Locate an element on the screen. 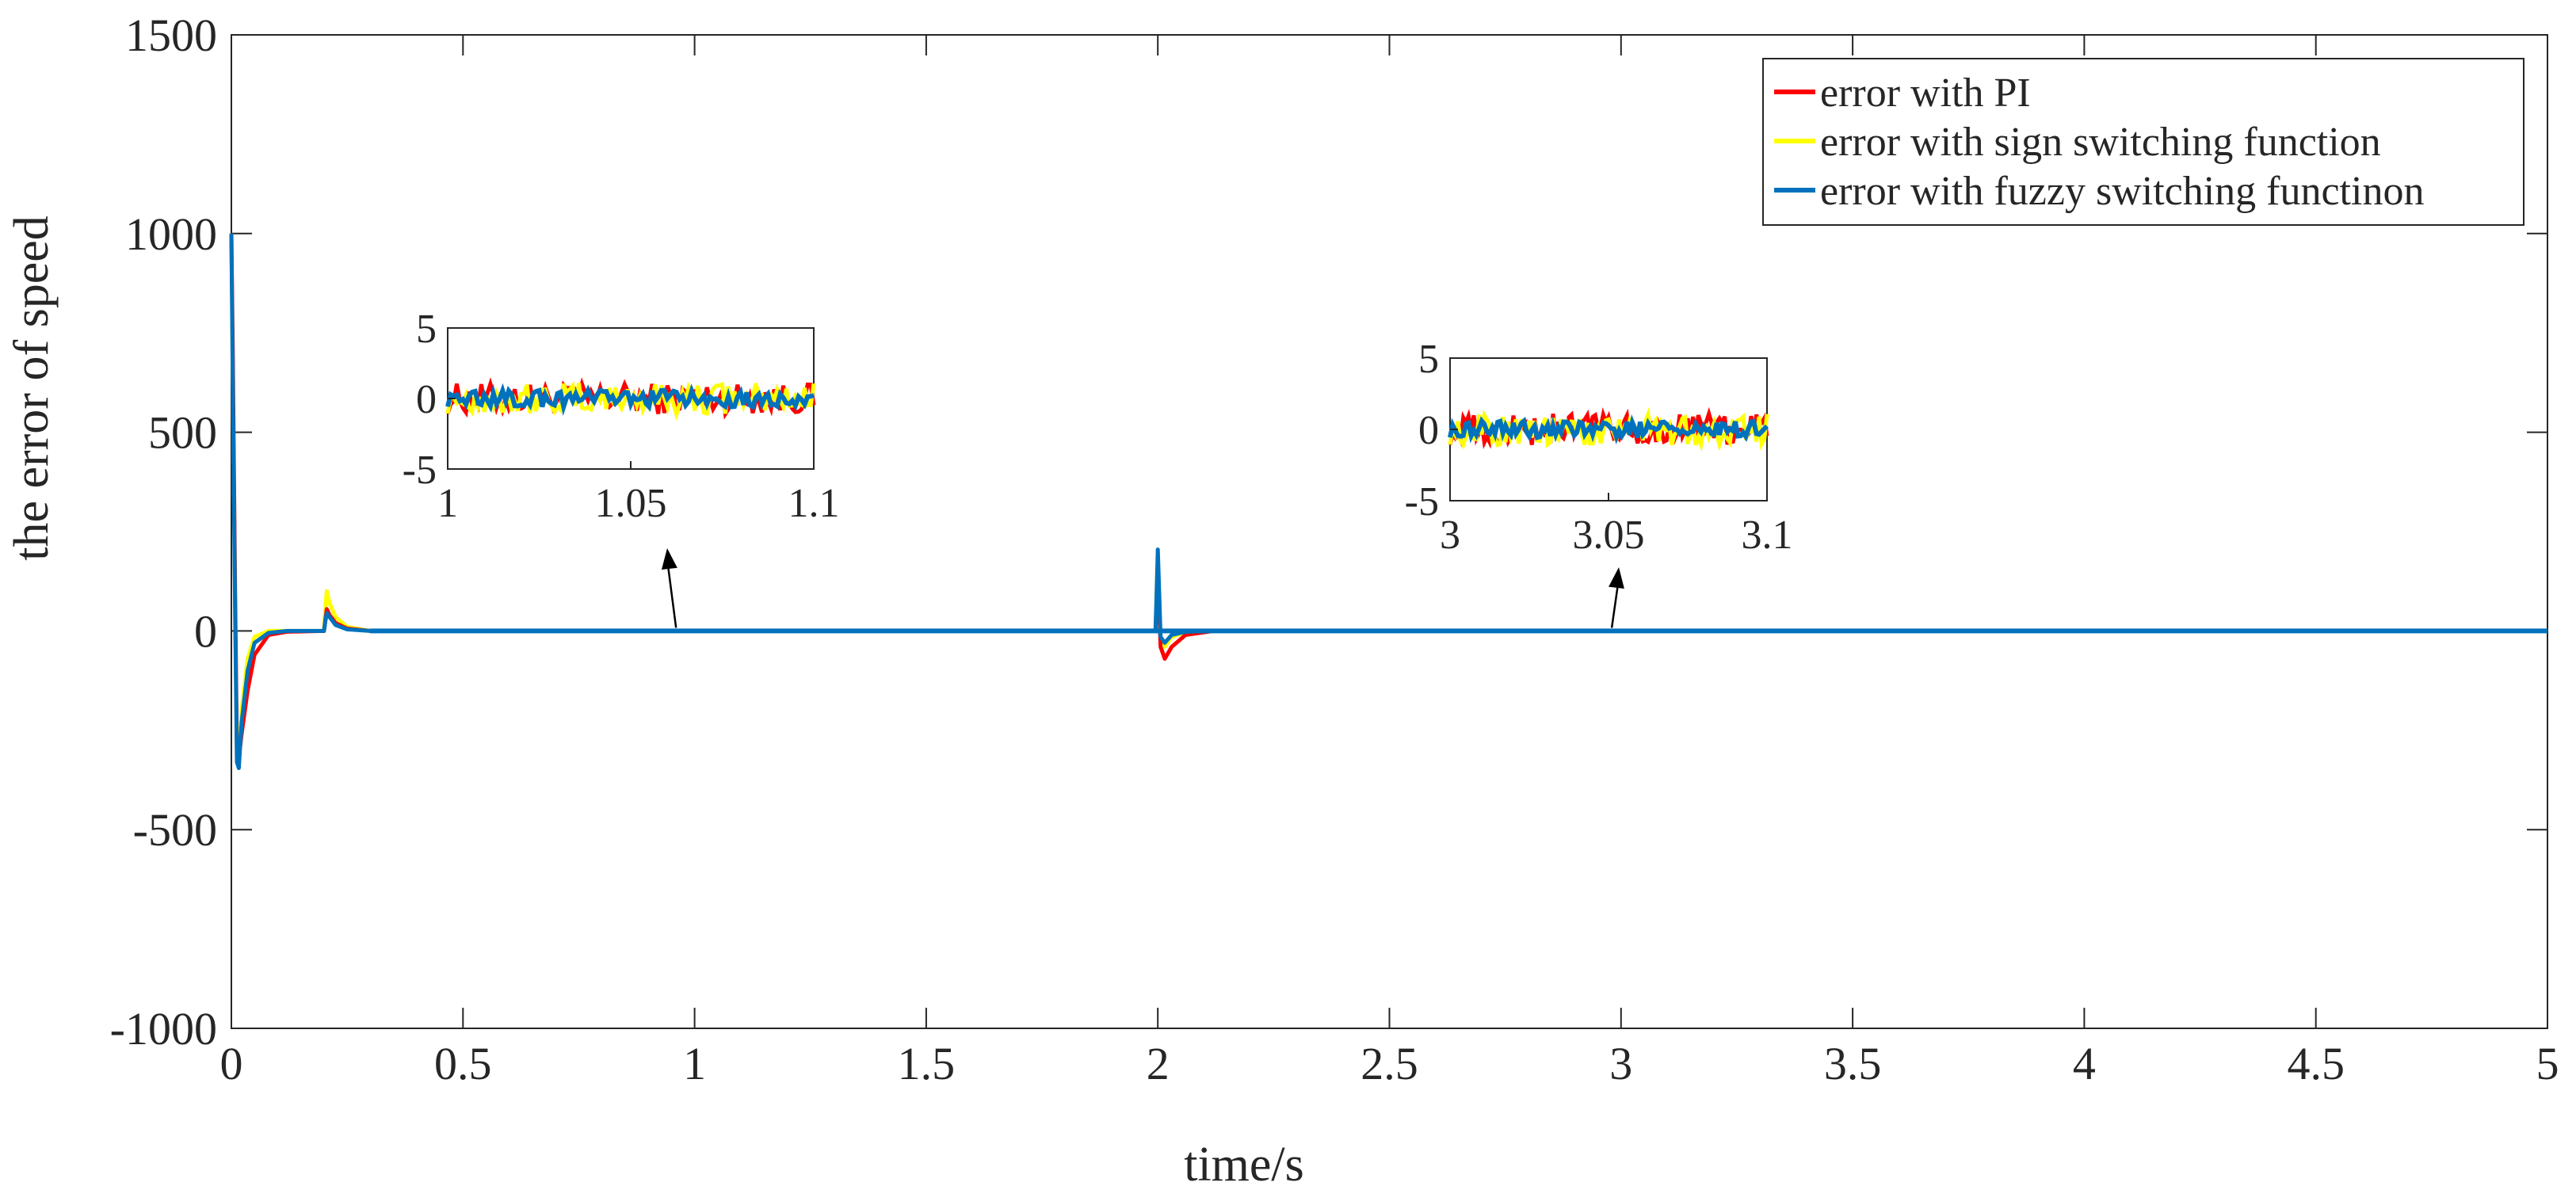  legend-box is located at coordinates (2143, 142).